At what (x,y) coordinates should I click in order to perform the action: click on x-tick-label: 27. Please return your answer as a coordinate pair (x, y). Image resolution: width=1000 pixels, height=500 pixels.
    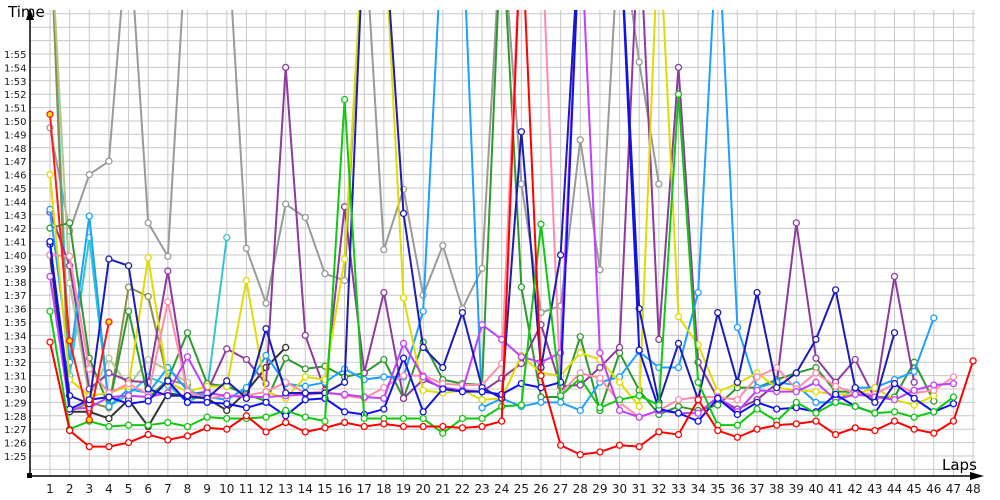
    Looking at the image, I should click on (560, 489).